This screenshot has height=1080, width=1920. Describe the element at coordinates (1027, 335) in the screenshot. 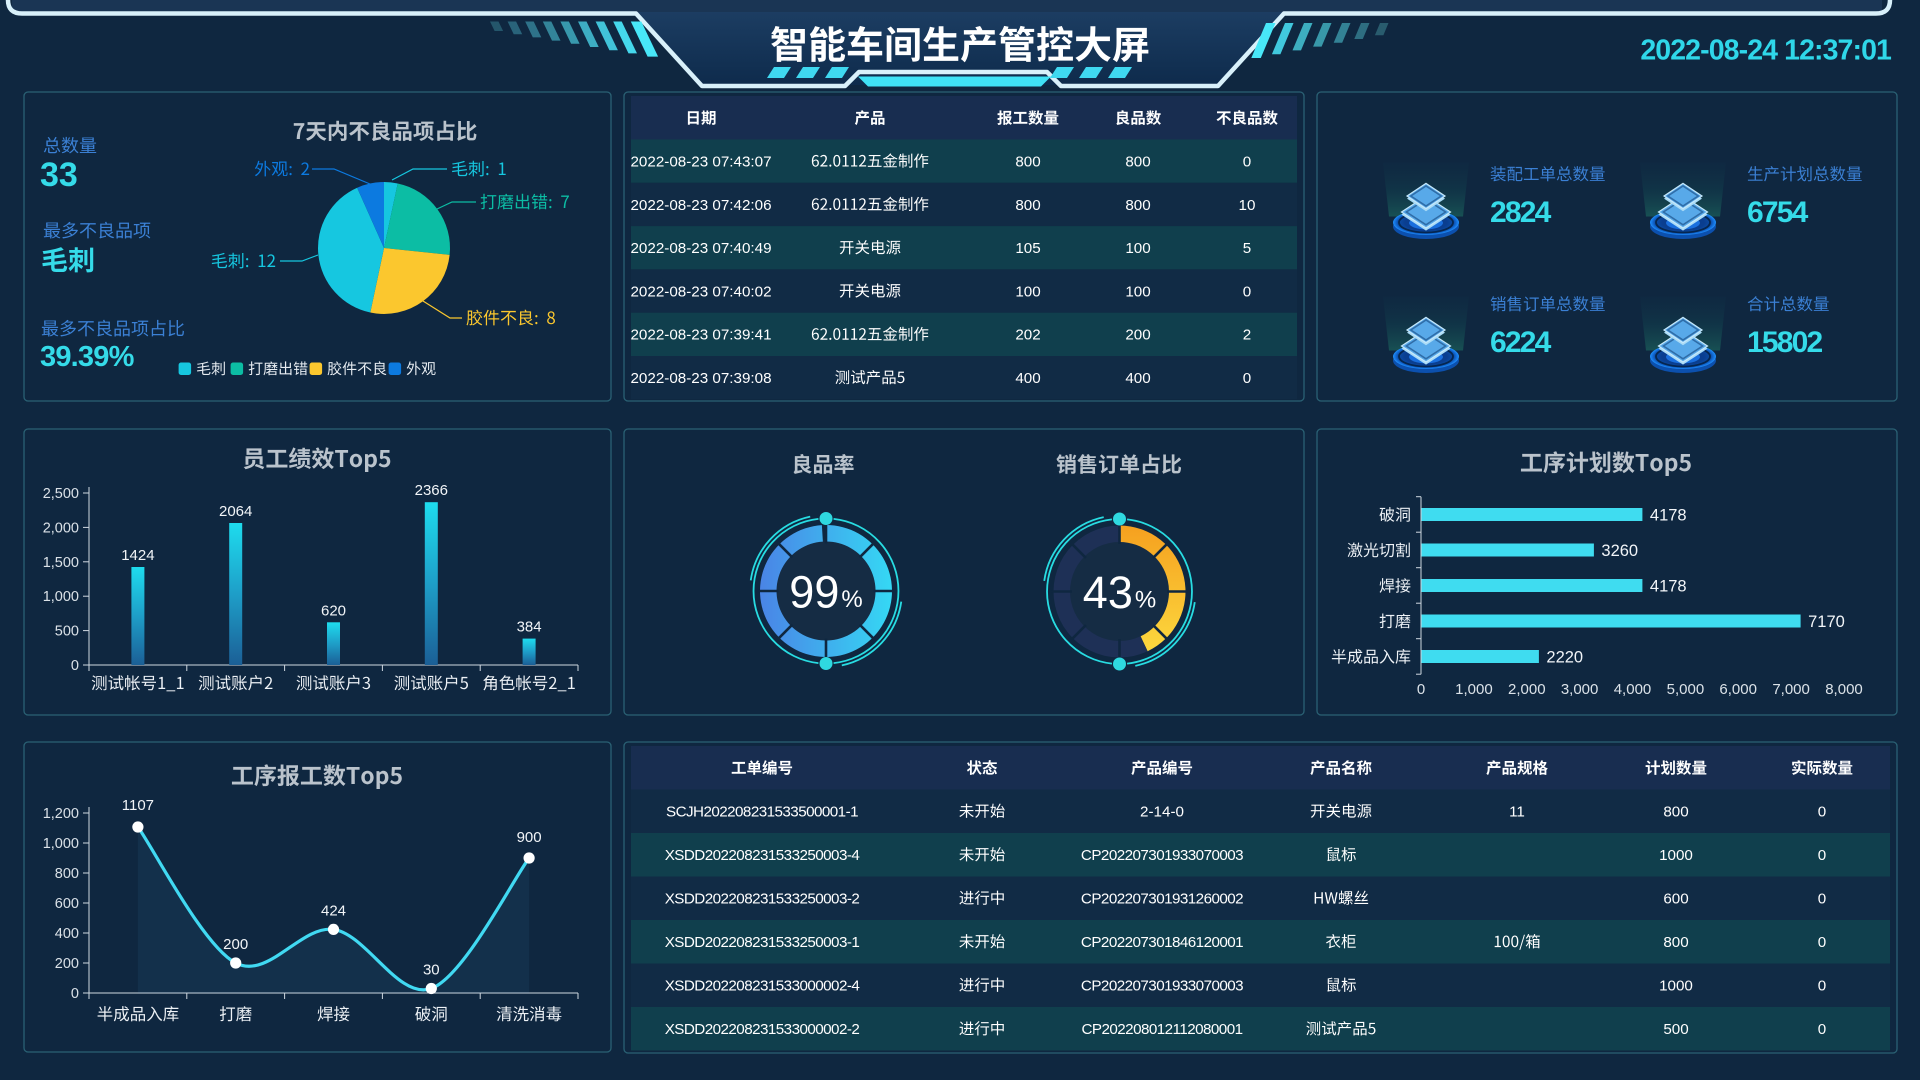

I see `svg-text: 202` at that location.